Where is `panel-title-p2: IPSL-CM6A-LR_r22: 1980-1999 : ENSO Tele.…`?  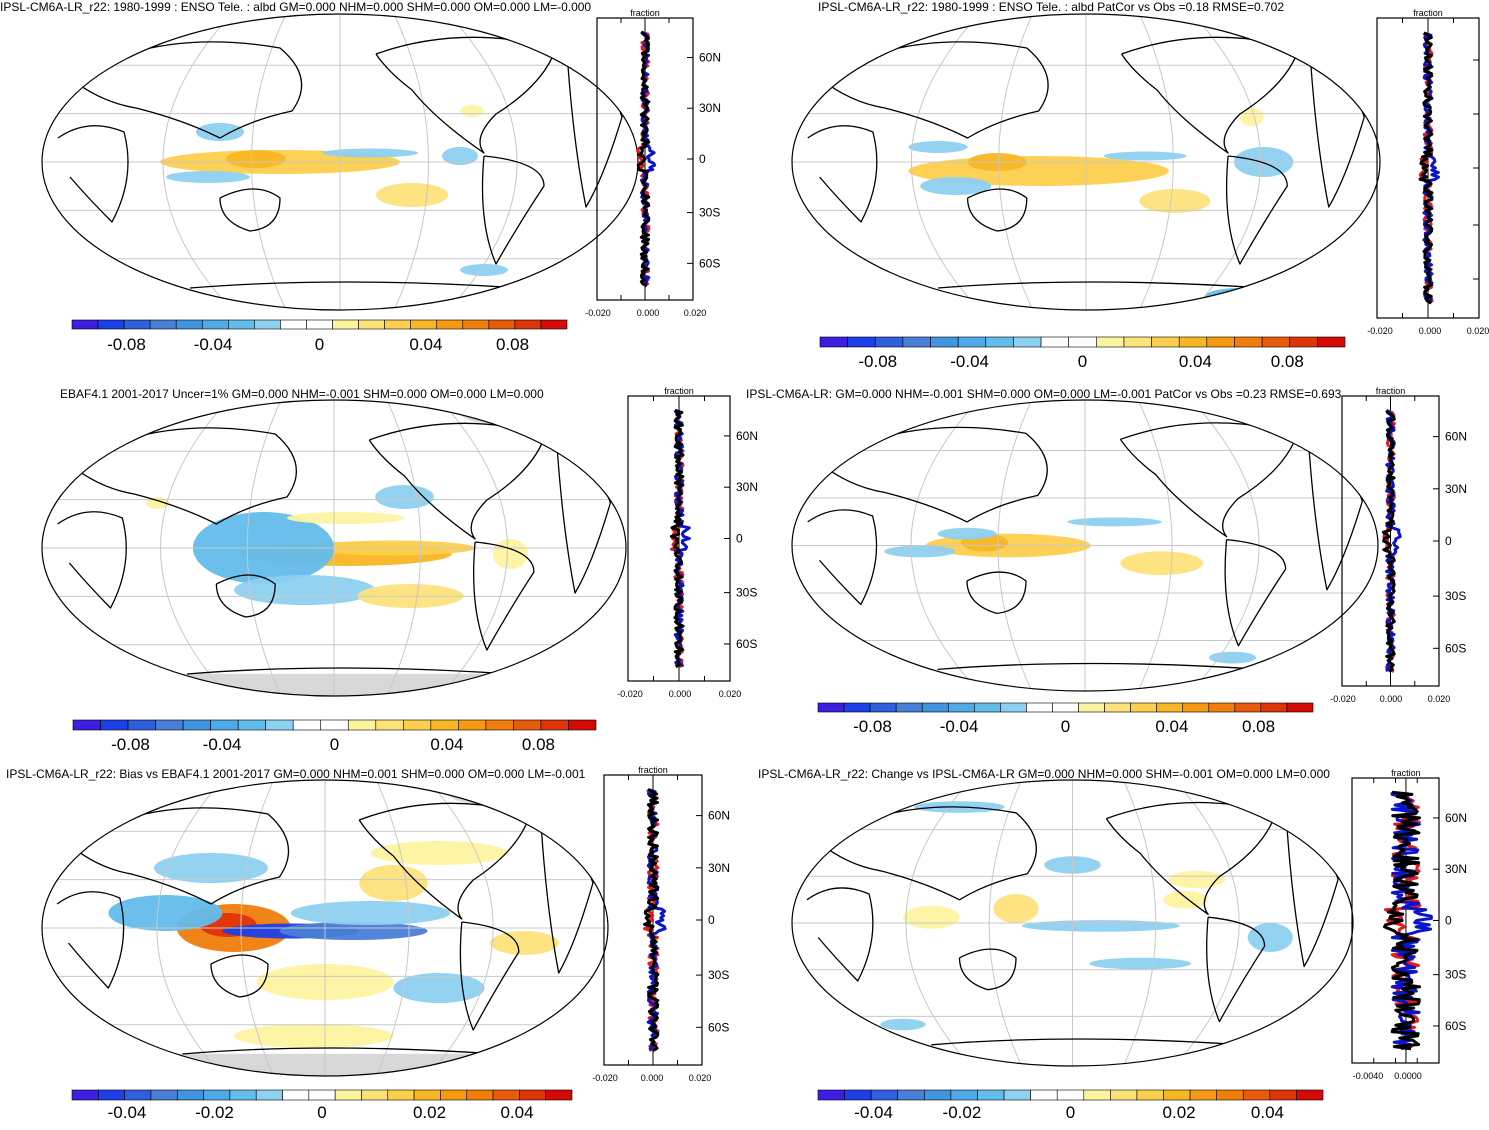
panel-title-p2: IPSL-CM6A-LR_r22: 1980-1999 : ENSO Tele.… is located at coordinates (1051, 7).